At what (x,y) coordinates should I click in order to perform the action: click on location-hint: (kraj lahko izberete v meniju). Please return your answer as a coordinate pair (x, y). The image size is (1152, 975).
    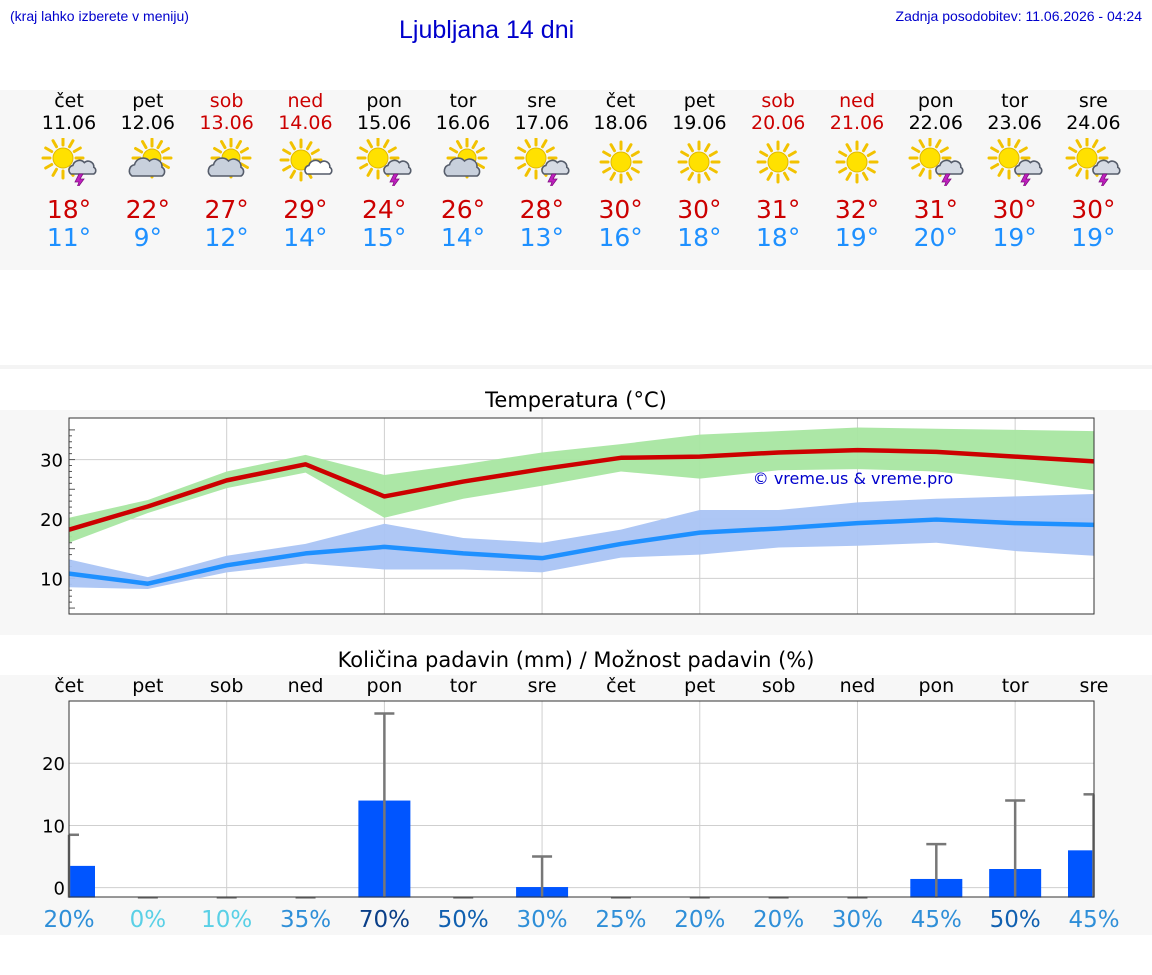
    Looking at the image, I should click on (99, 16).